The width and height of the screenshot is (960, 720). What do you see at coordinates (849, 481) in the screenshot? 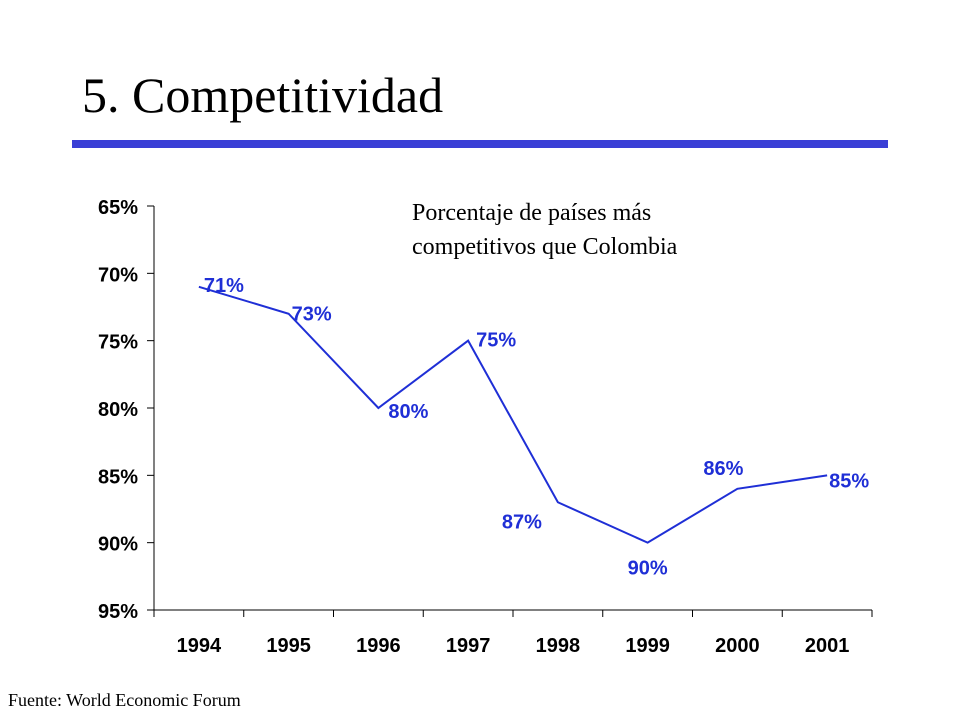
I see `data-label: 85%` at bounding box center [849, 481].